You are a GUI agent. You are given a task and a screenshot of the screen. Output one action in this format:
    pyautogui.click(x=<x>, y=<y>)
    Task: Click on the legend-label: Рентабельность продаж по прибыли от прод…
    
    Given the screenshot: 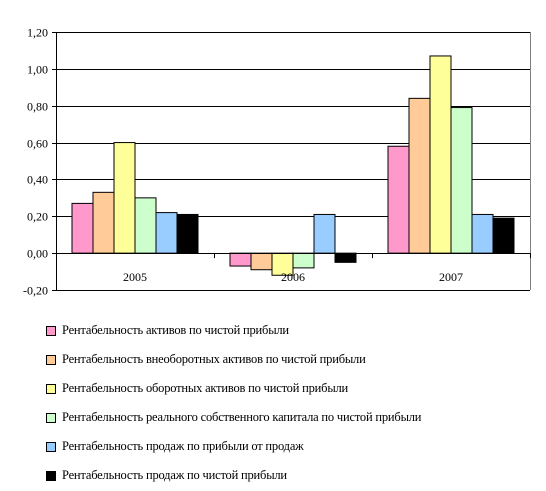 What is the action you would take?
    pyautogui.click(x=183, y=446)
    